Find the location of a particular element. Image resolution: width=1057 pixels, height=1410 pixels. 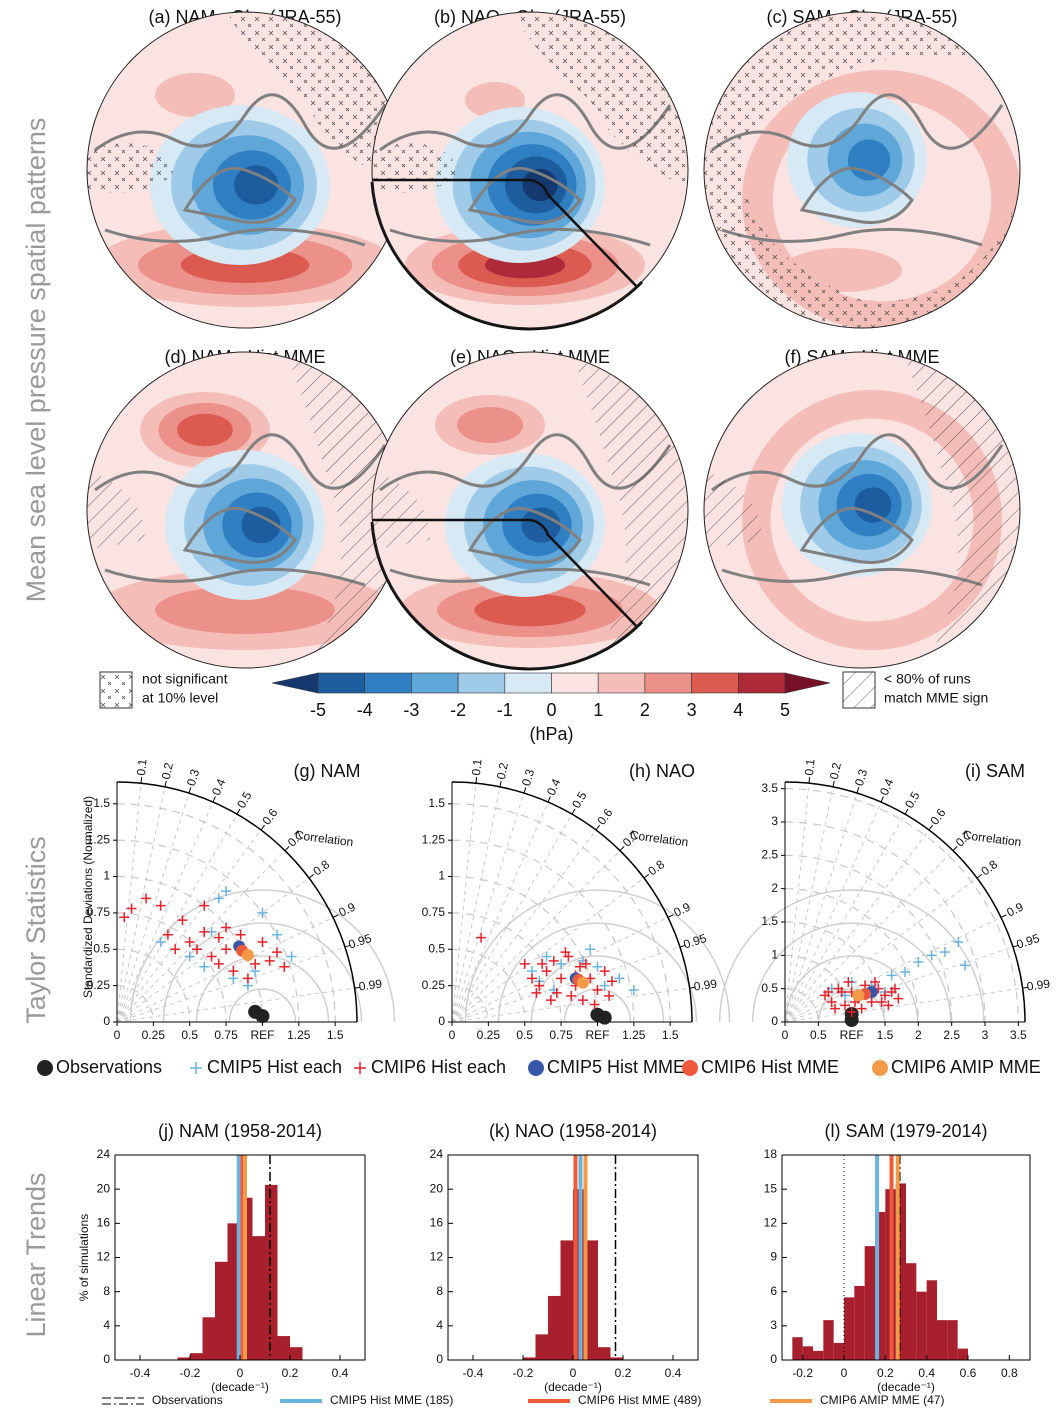

legend-label: CMIP6 Hist MME is located at coordinates (770, 1067).